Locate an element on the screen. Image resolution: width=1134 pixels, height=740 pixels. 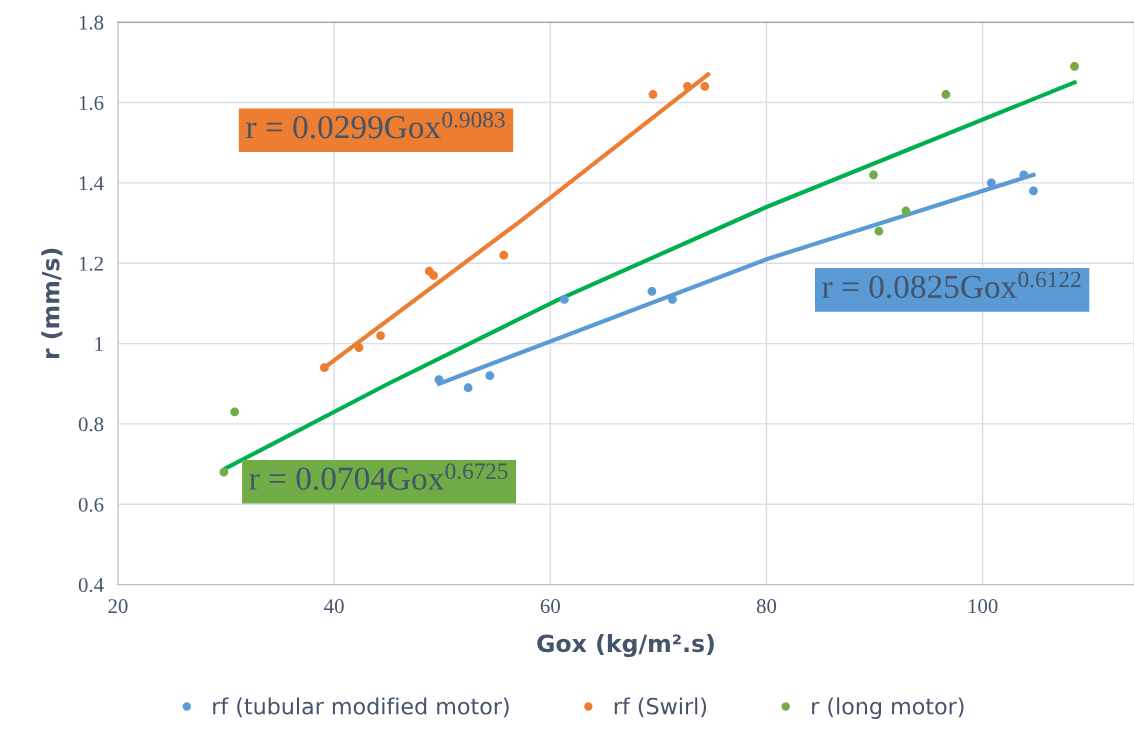
y-tick-label: 1.8 is located at coordinates (91, 22).